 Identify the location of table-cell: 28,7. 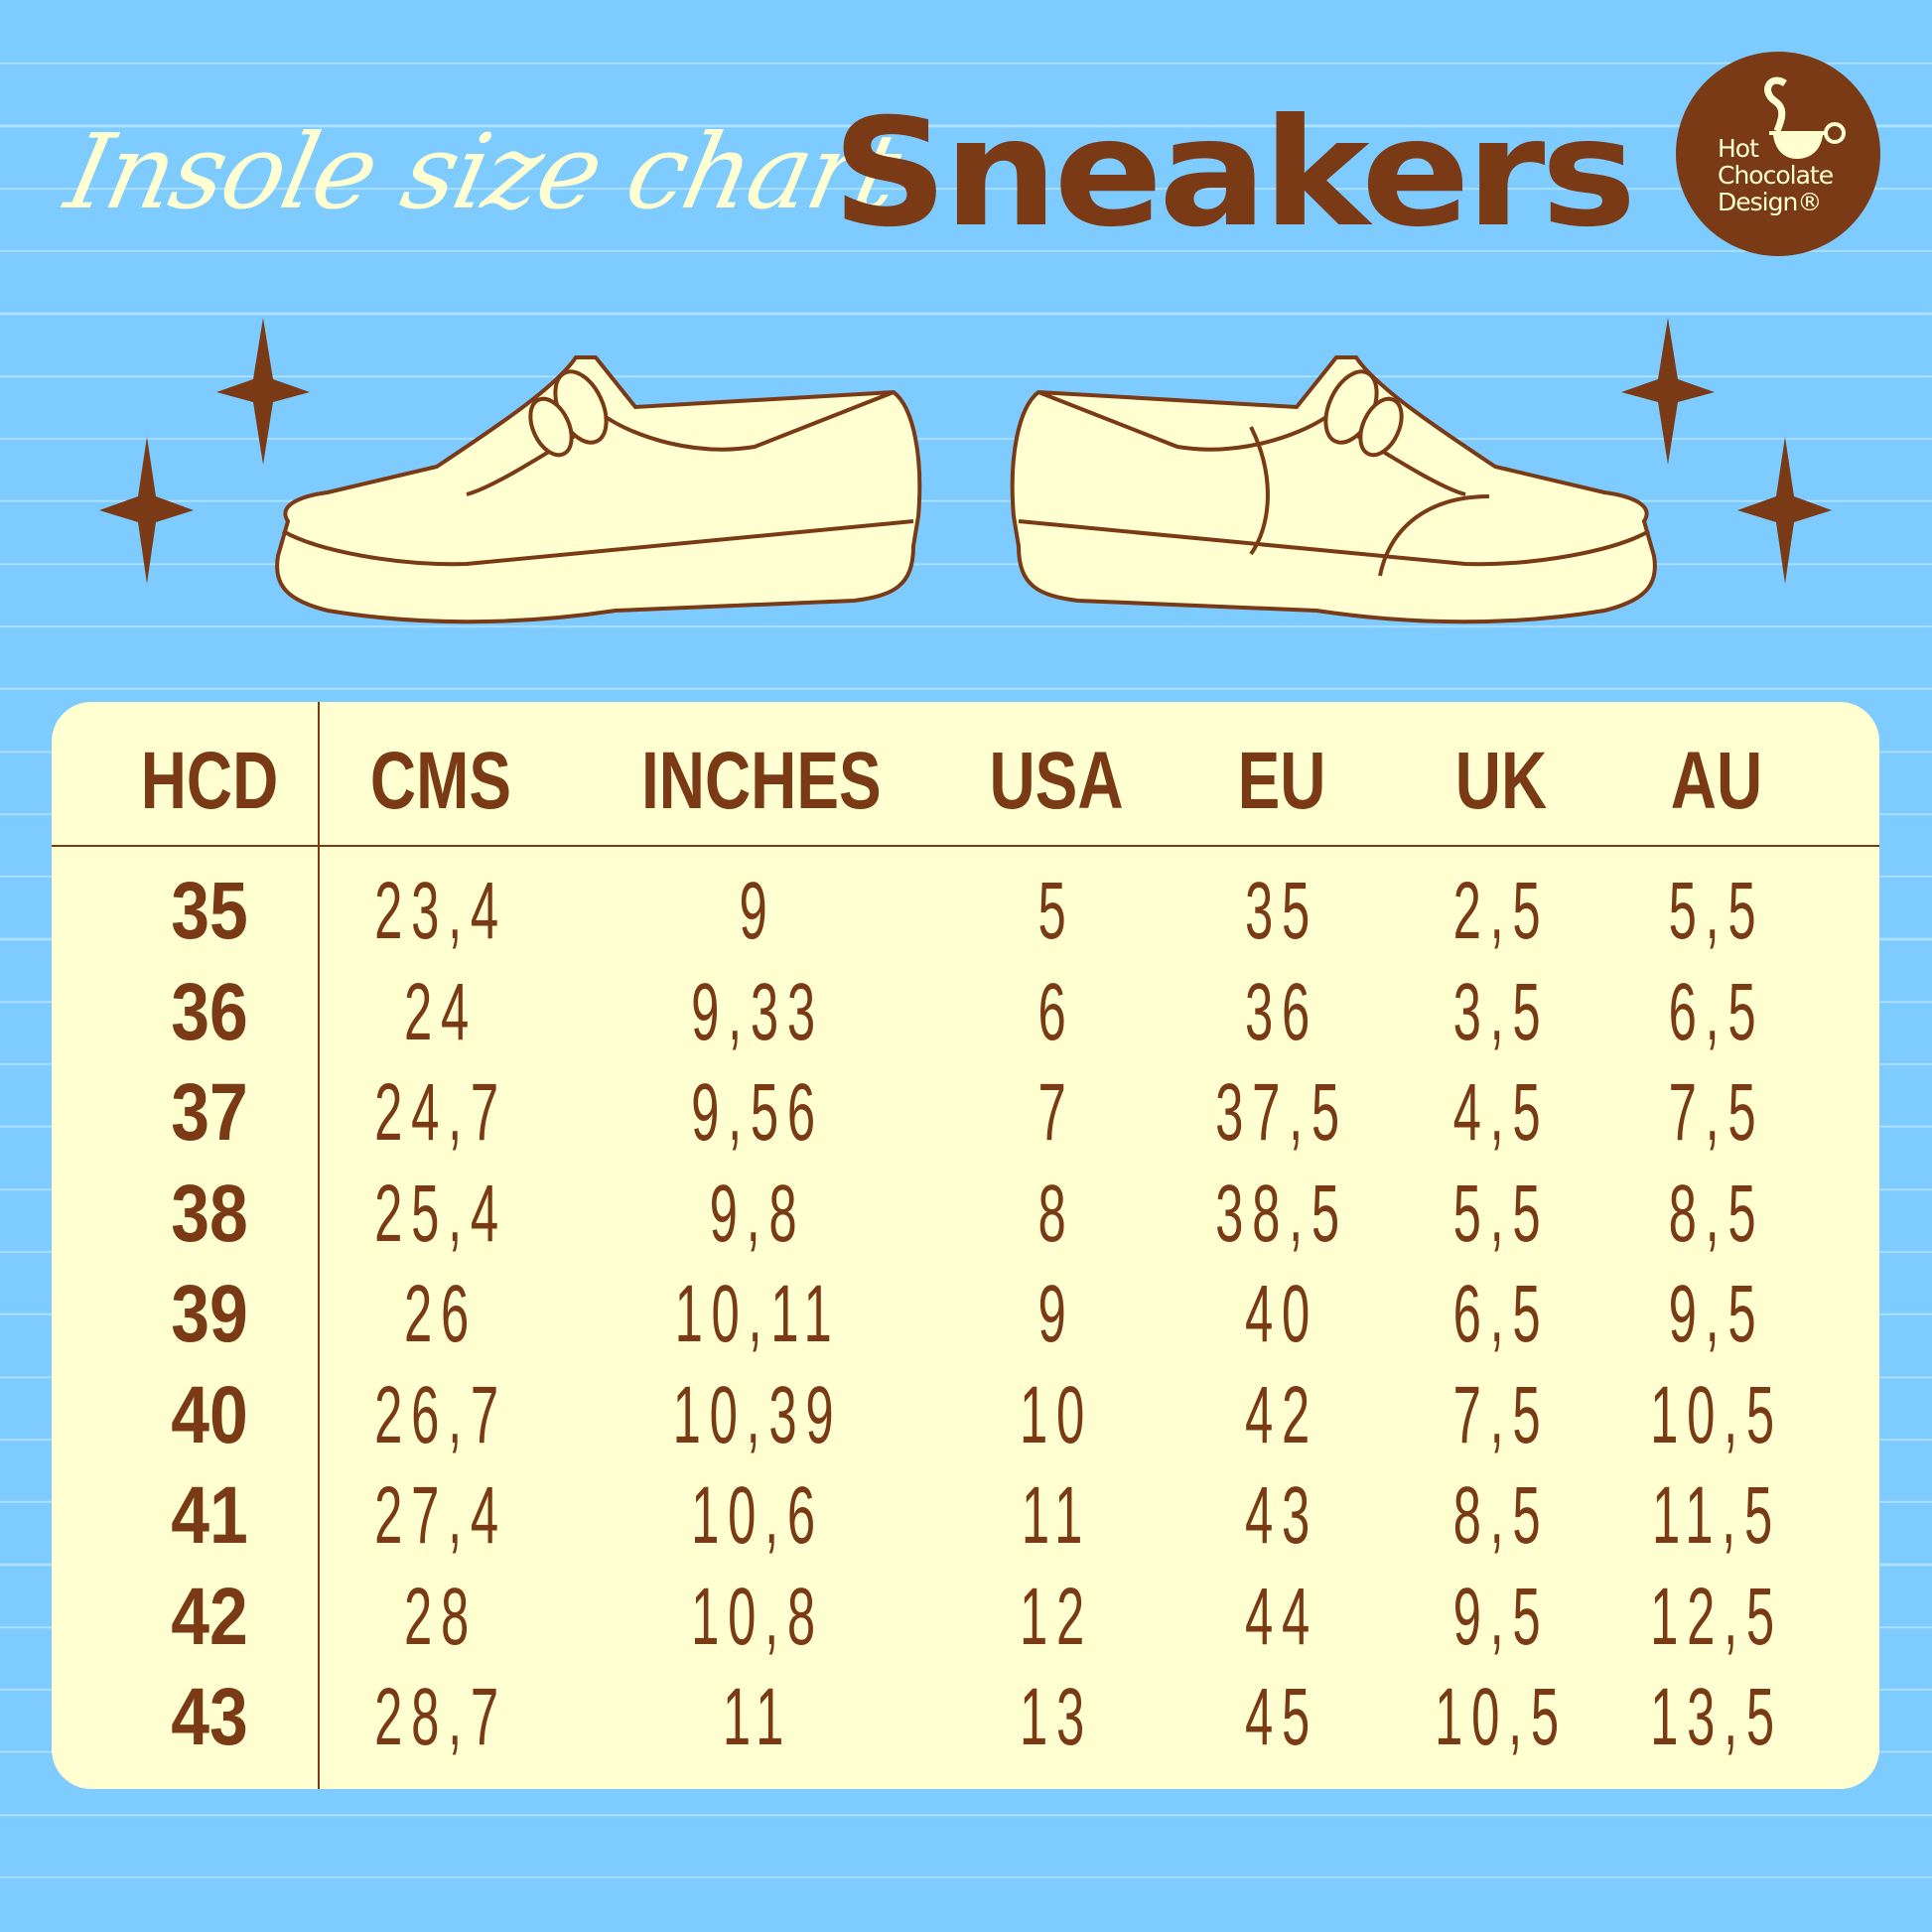
(440, 1717).